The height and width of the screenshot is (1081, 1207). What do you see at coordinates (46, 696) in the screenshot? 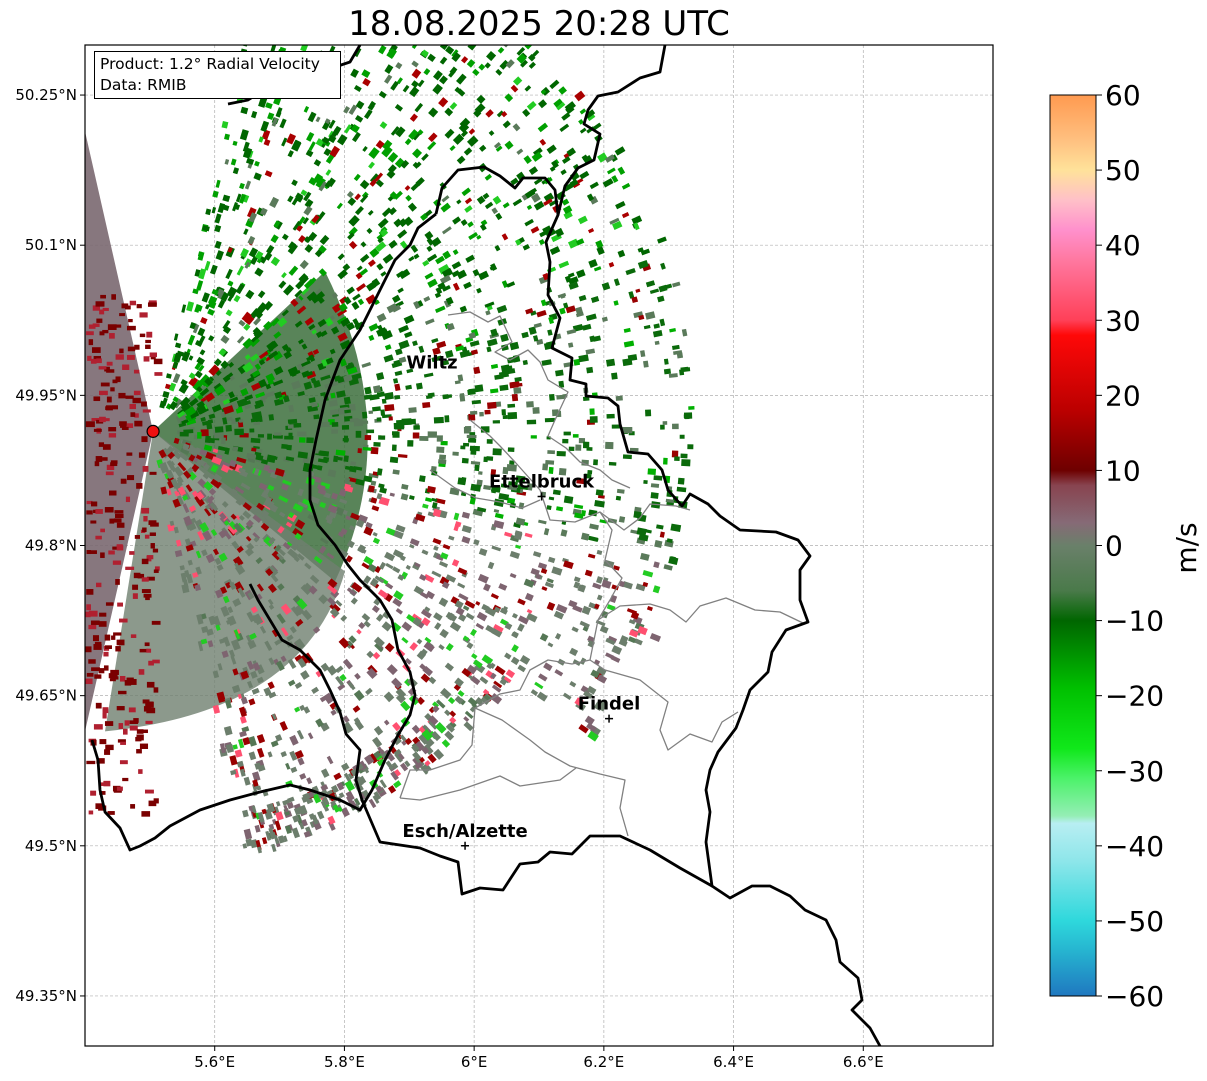
I see `y-tick-label: 49.65°N` at bounding box center [46, 696].